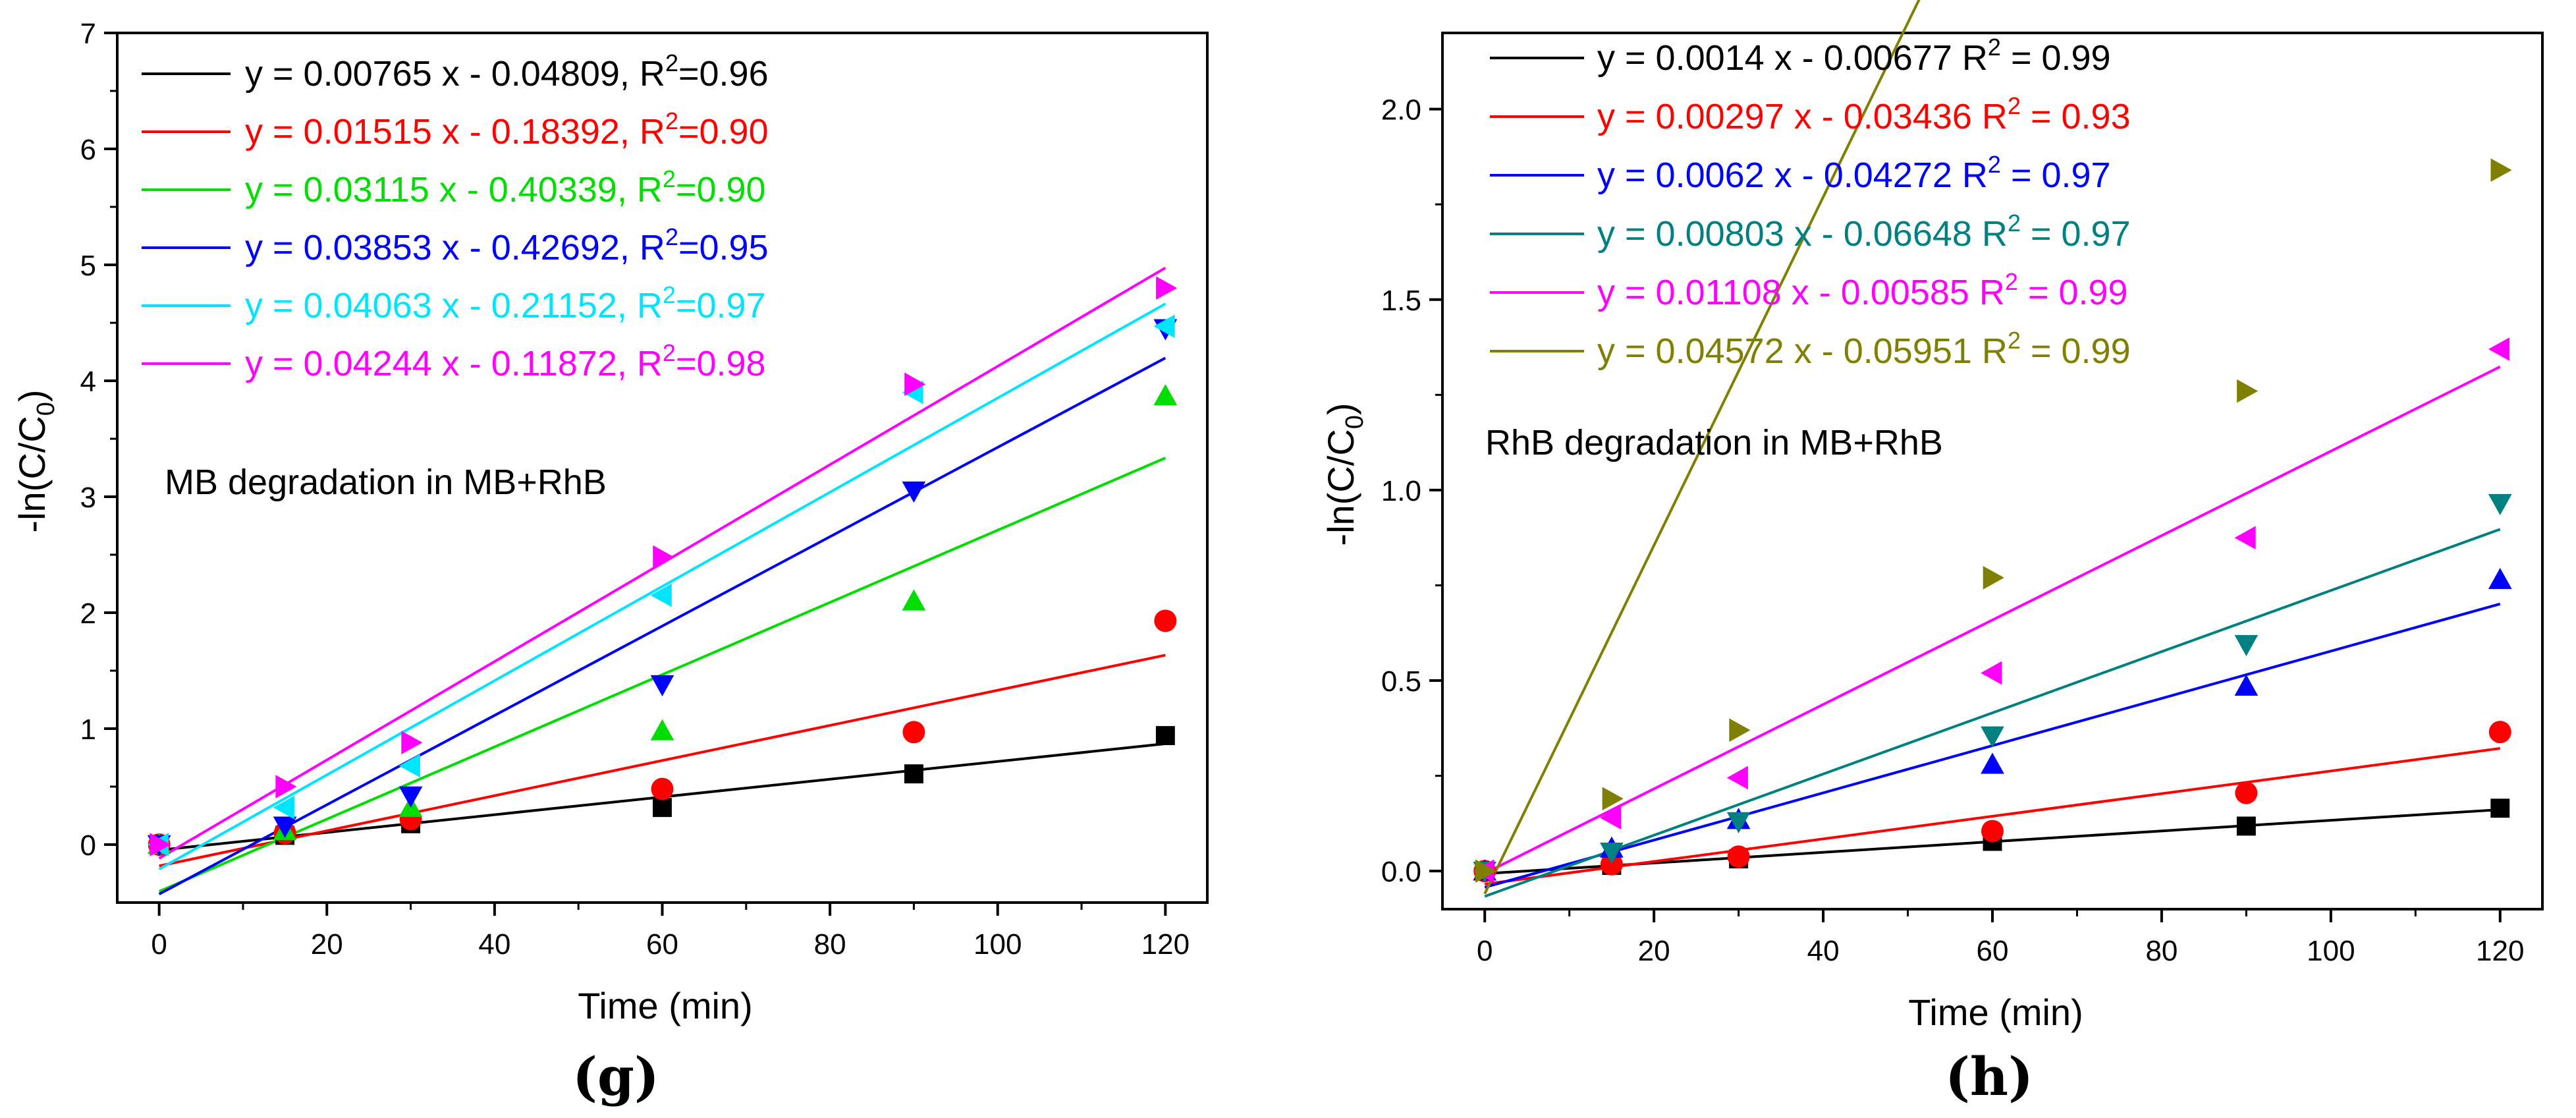  I want to click on panel-h-legend-label: y = 0.00297 x - 0.03436 R2 = 0.93, so click(1864, 114).